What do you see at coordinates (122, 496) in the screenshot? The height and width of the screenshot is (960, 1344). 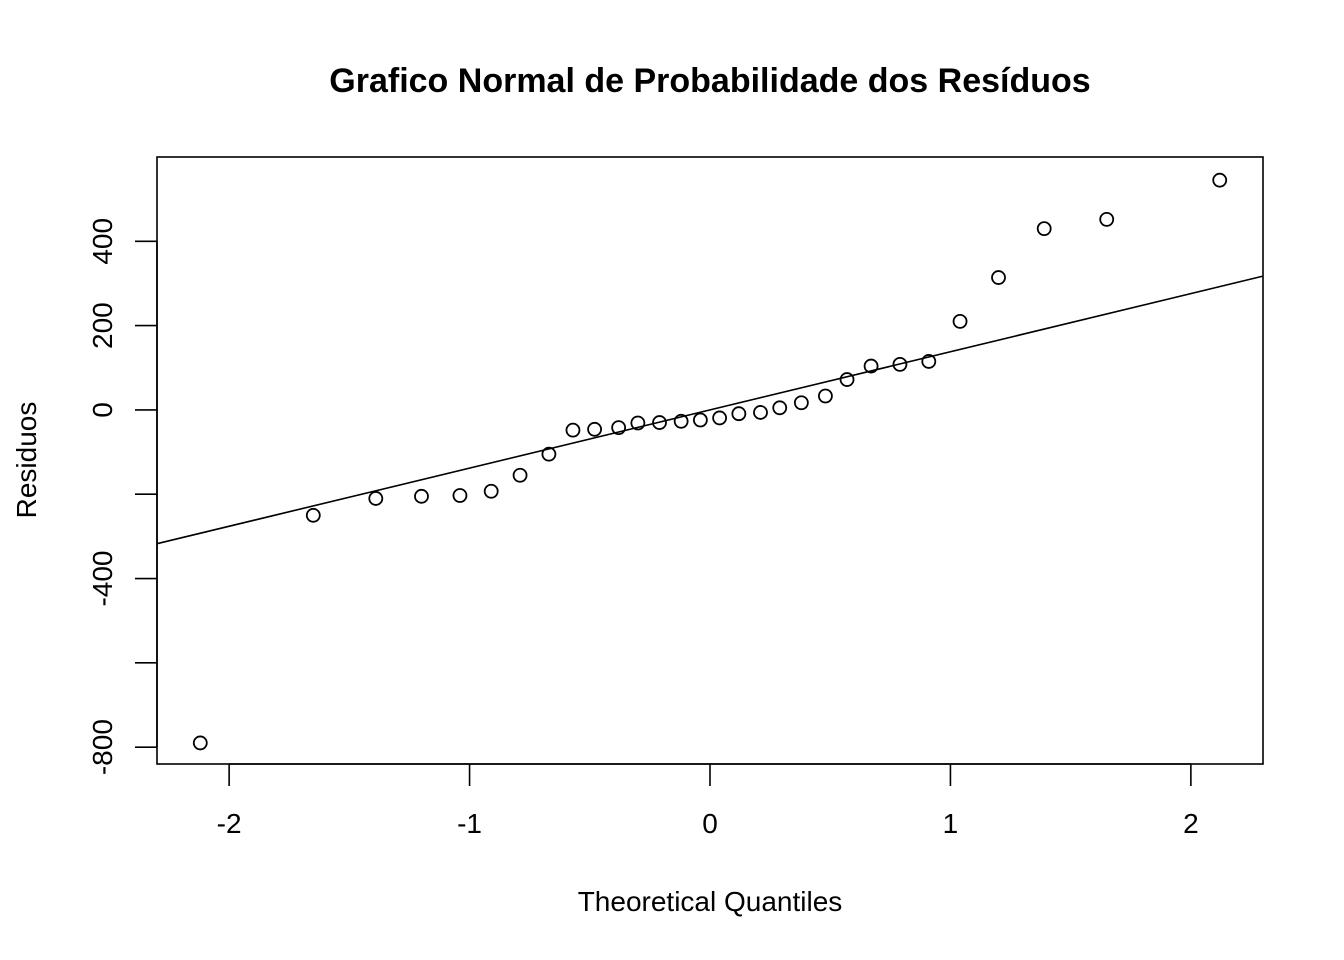 I see `y-axis: -800 -400 0 200 400` at bounding box center [122, 496].